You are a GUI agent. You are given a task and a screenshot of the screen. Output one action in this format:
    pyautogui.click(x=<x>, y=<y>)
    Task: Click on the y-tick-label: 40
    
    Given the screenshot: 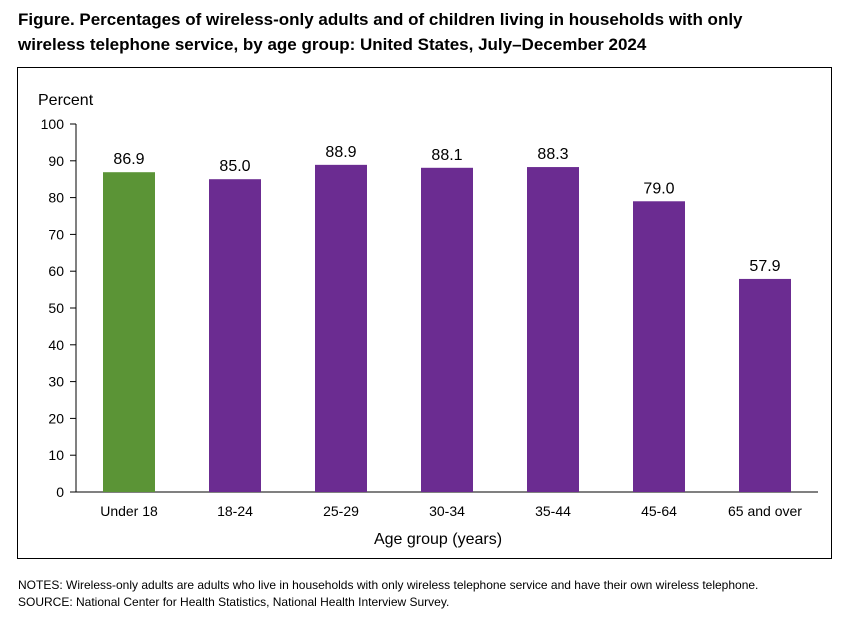 What is the action you would take?
    pyautogui.click(x=56, y=345)
    